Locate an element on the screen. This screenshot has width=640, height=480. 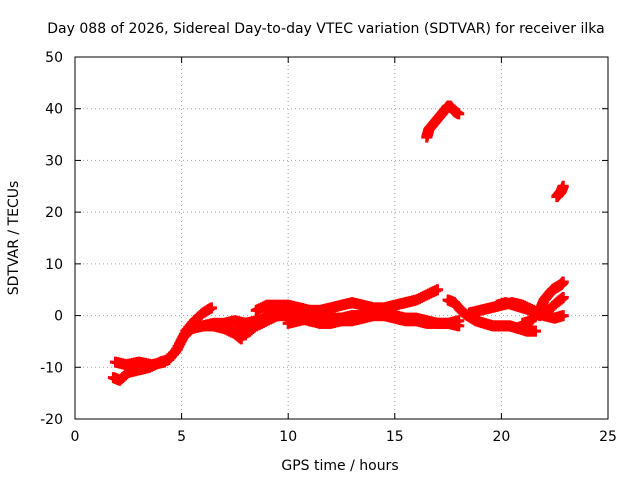
y-axis-label: SDTVAR / TECUs is located at coordinates (14, 238).